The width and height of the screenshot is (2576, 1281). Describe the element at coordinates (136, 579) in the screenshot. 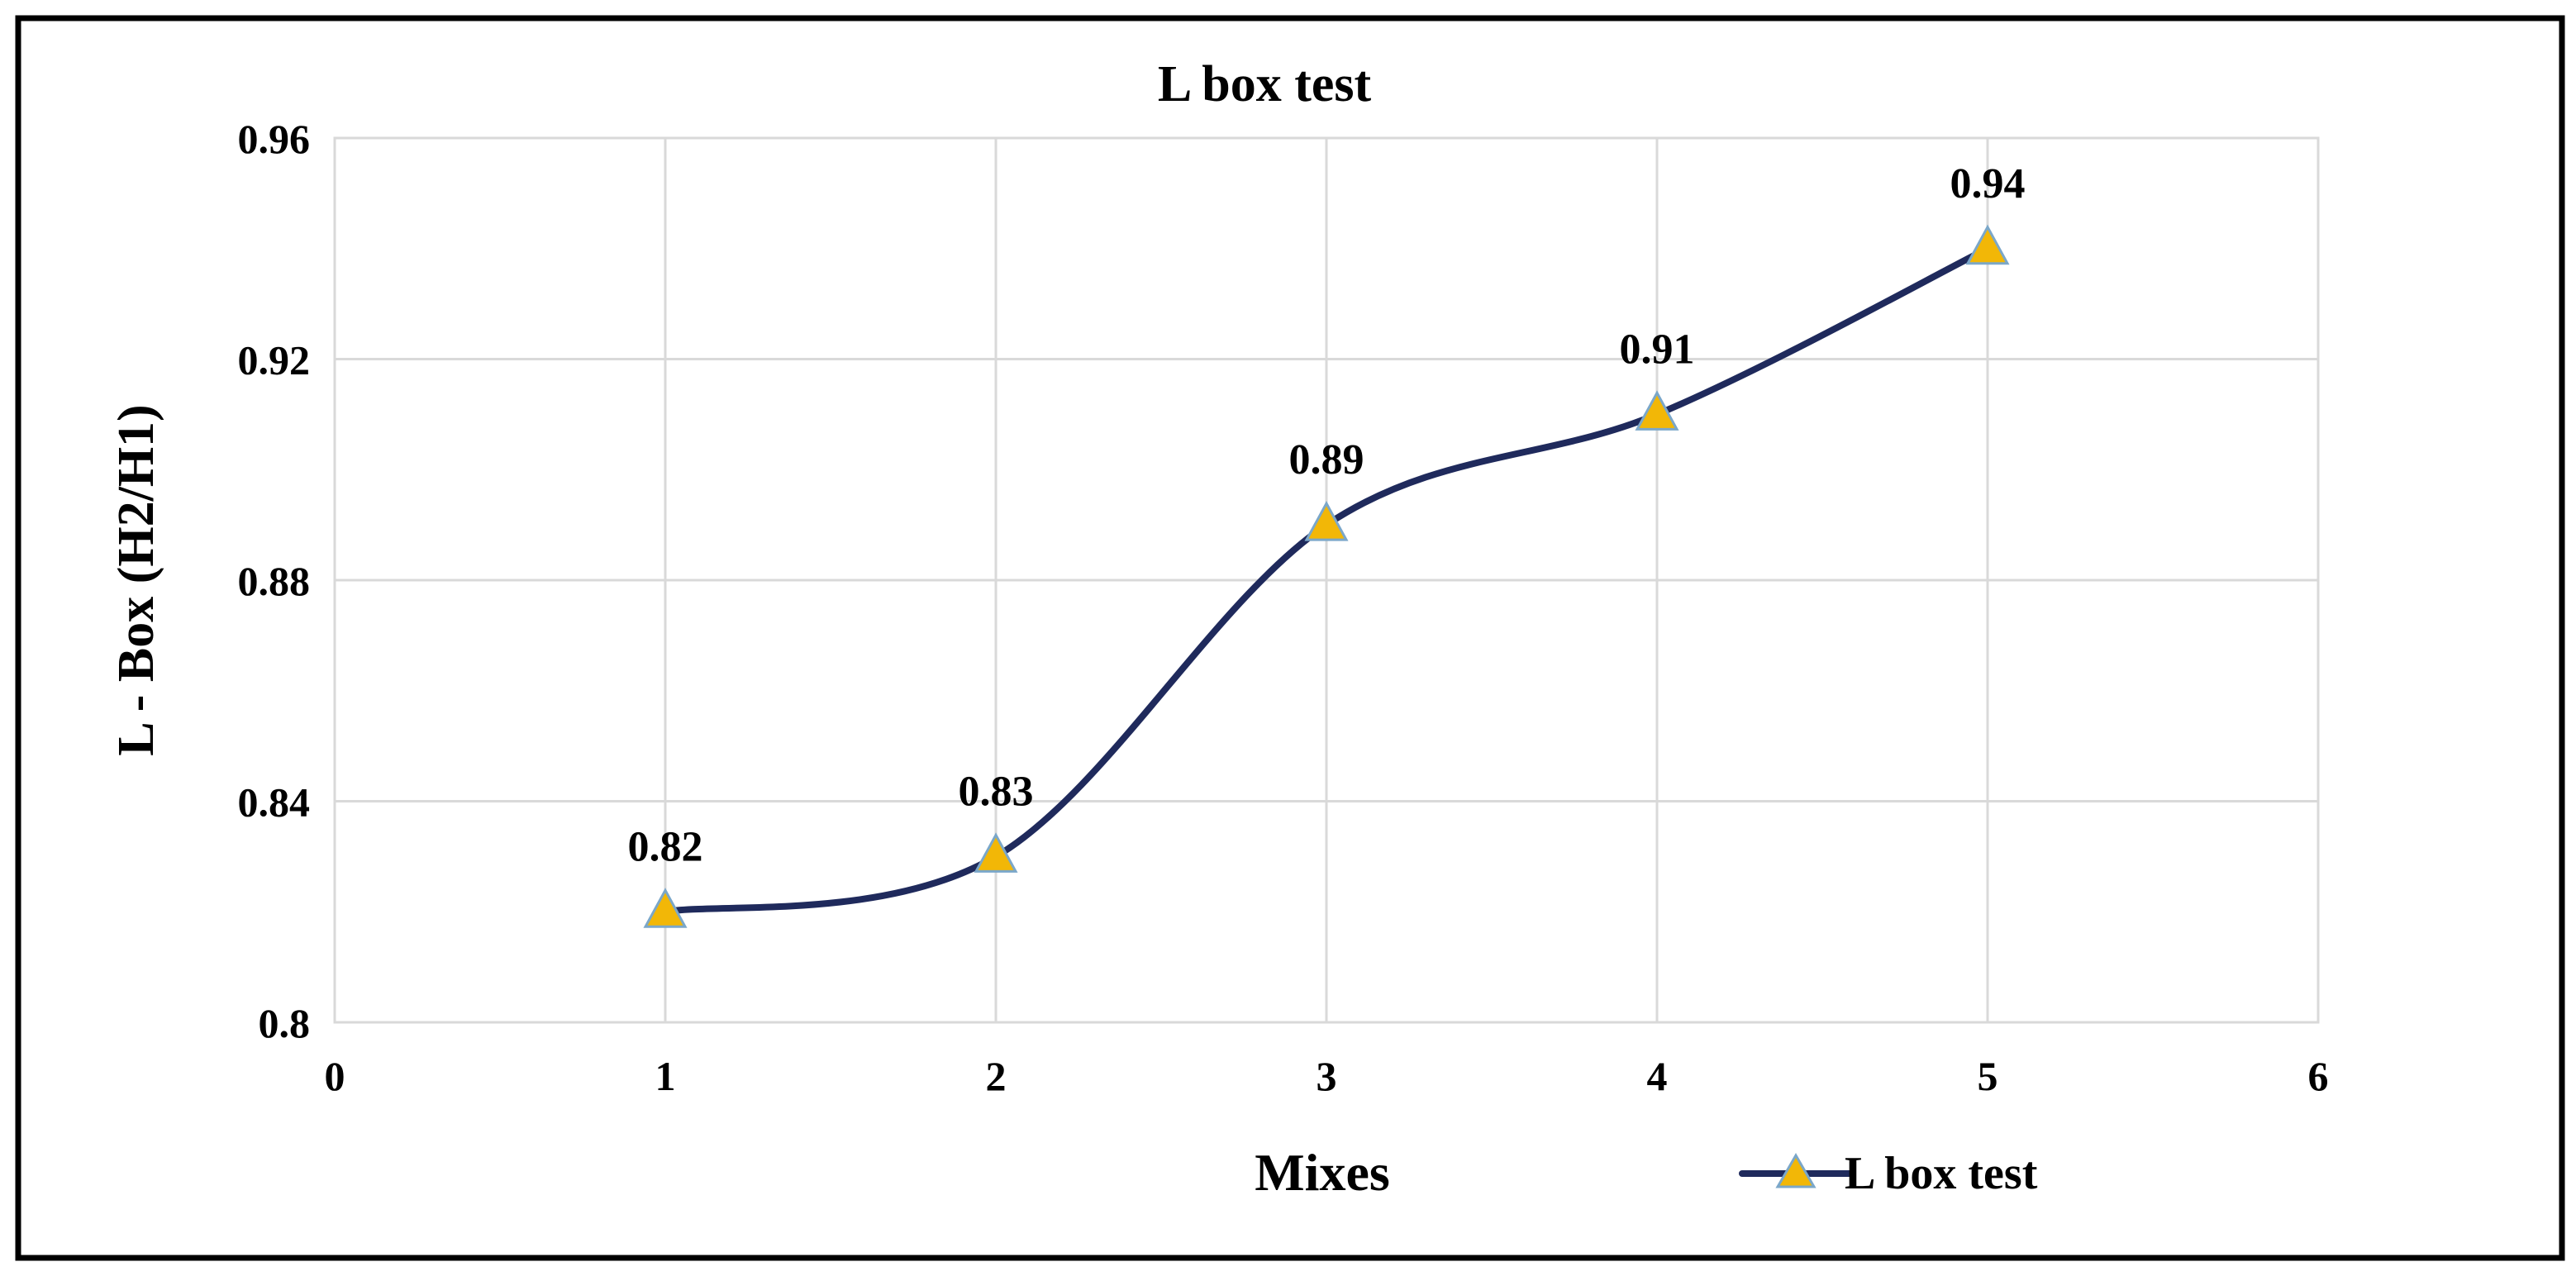

I see `y-axis-label: L - Box (H2/H1)` at that location.